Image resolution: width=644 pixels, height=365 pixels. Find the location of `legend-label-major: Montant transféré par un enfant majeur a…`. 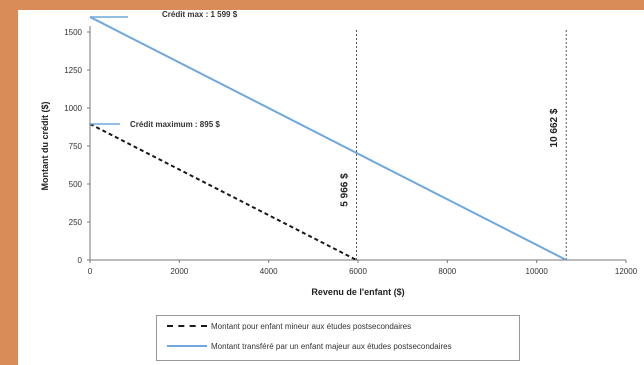

legend-label-major: Montant transféré par un enfant majeur a… is located at coordinates (331, 346).